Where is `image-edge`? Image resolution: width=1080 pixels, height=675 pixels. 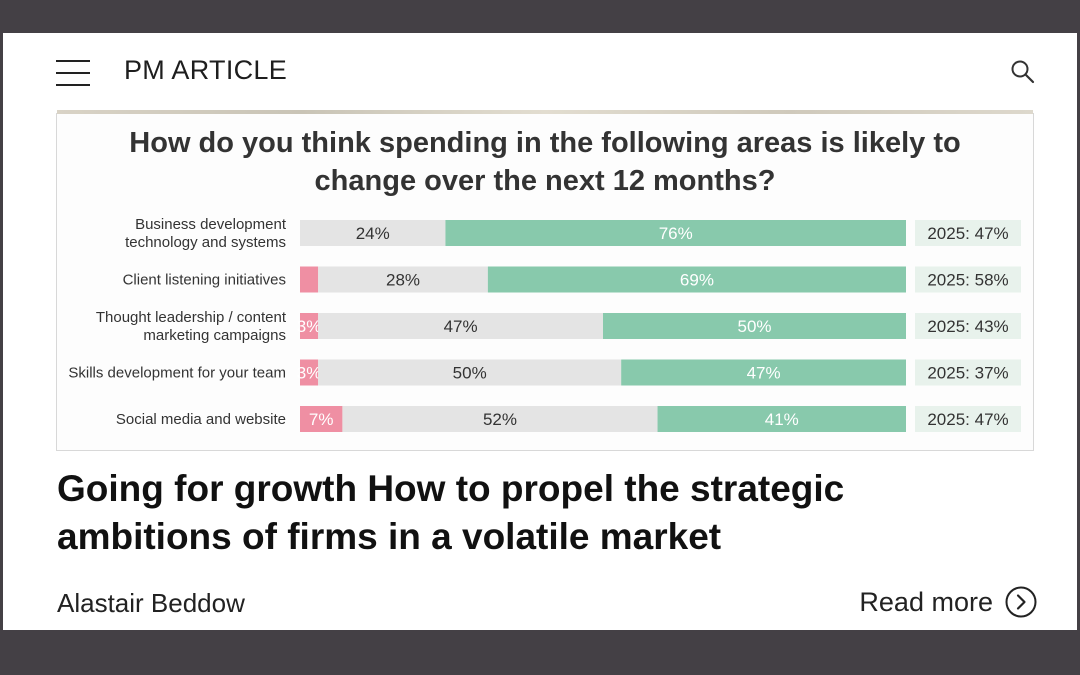
image-edge is located at coordinates (545, 112).